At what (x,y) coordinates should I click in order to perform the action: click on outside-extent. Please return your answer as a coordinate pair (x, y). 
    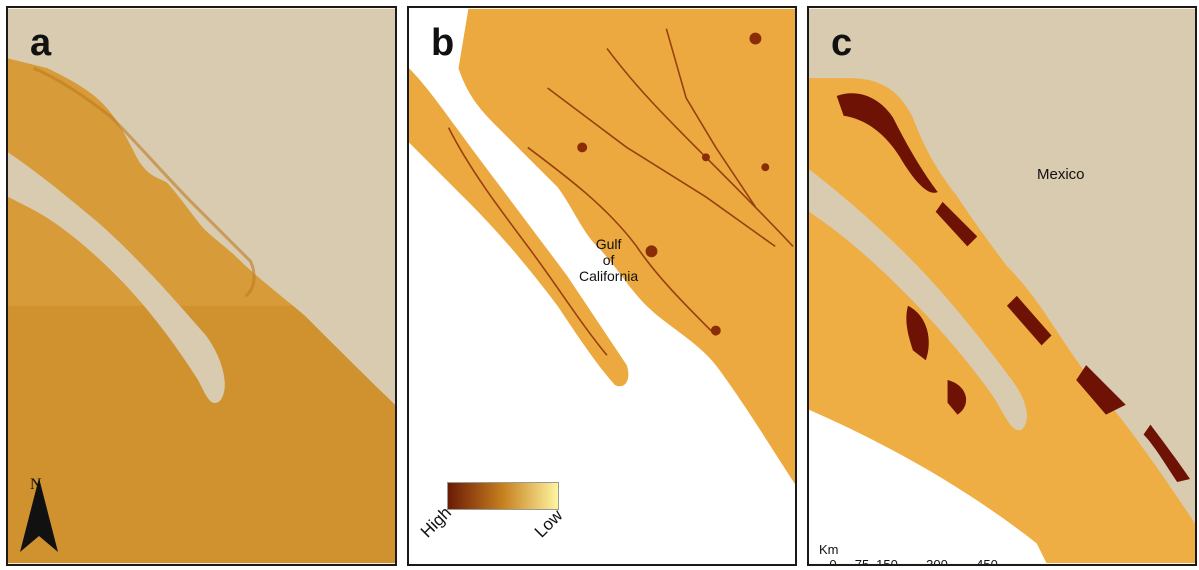
    Looking at the image, I should click on (928, 486).